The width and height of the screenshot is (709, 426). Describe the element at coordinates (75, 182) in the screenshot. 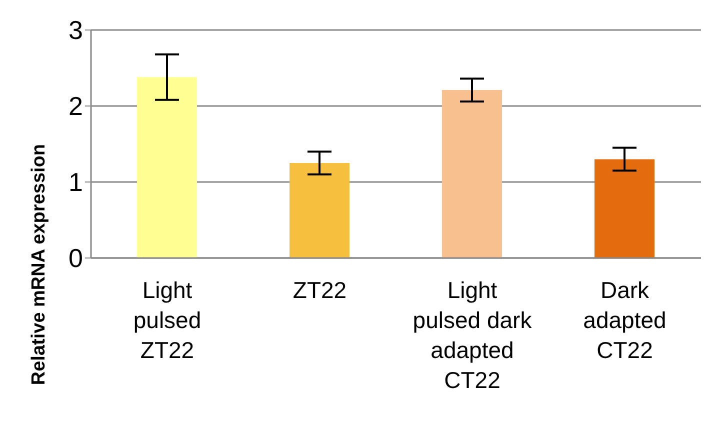

I see `y-tick-label: 1` at that location.